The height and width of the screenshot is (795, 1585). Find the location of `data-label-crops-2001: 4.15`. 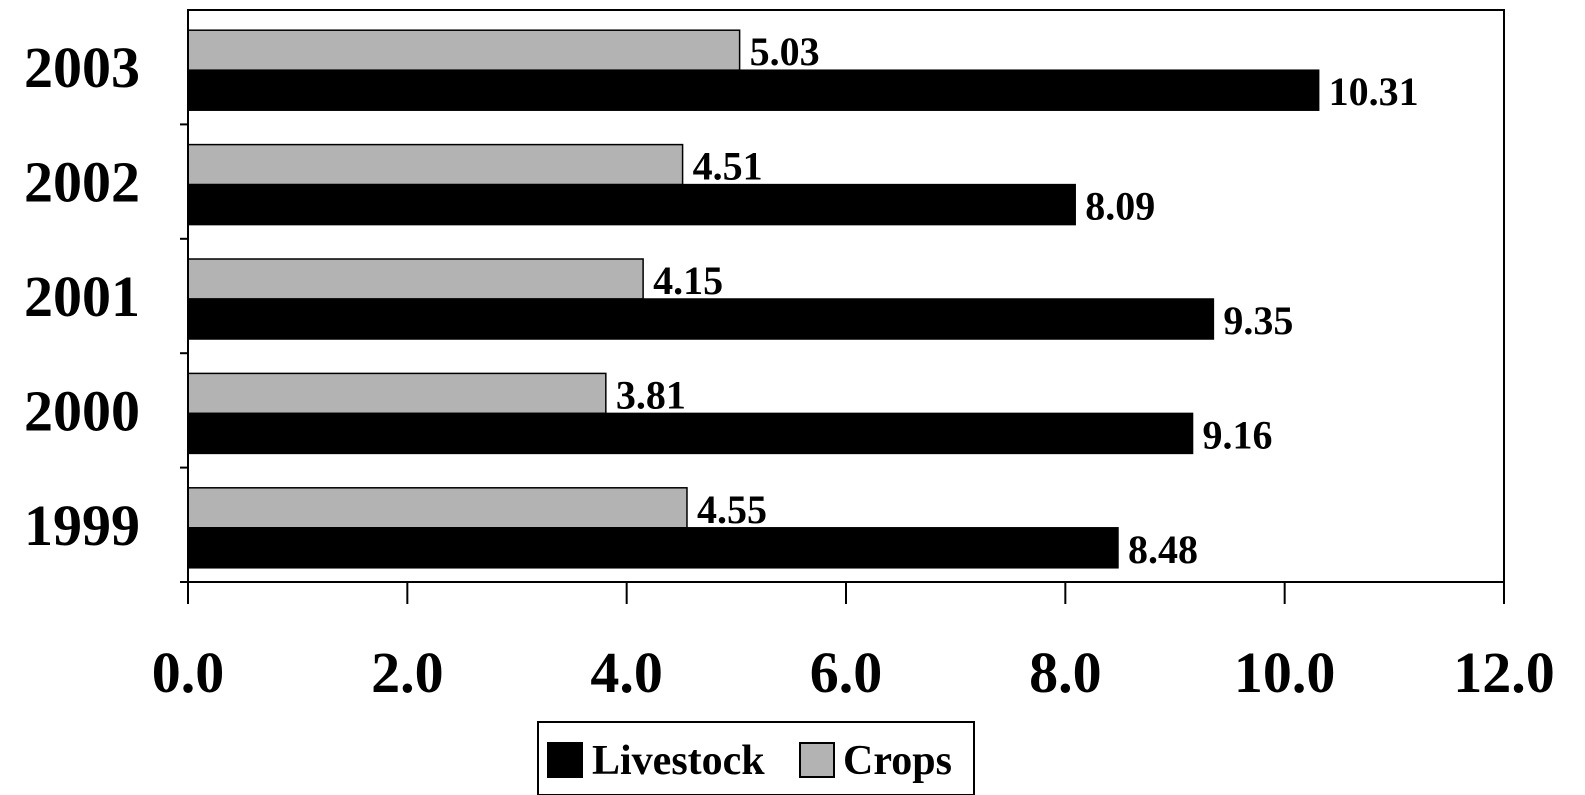

data-label-crops-2001: 4.15 is located at coordinates (688, 280).